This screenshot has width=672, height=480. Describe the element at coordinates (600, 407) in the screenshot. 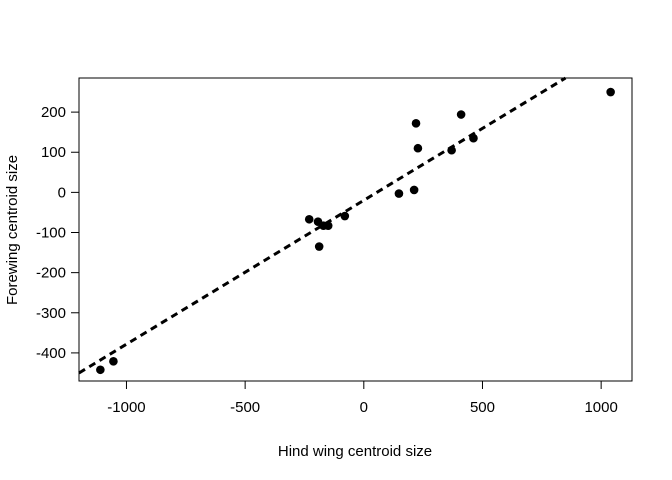

I see `x-tick-label: 1000` at that location.